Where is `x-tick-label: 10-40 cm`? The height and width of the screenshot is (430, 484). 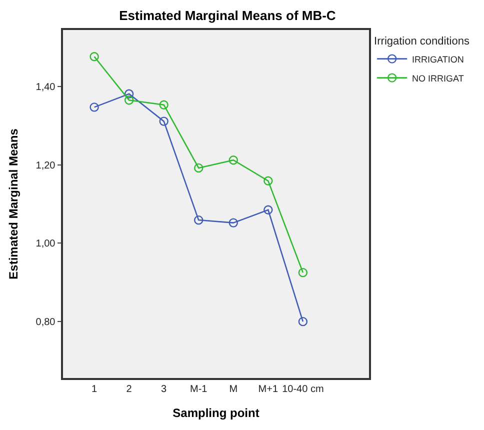 x-tick-label: 10-40 cm is located at coordinates (303, 389).